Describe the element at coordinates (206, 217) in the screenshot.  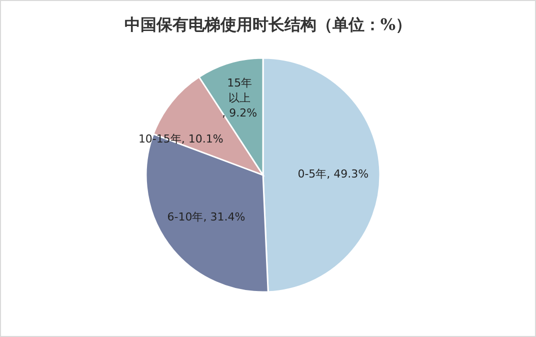
I see `slice-label: 6-10年, 31.4%` at that location.